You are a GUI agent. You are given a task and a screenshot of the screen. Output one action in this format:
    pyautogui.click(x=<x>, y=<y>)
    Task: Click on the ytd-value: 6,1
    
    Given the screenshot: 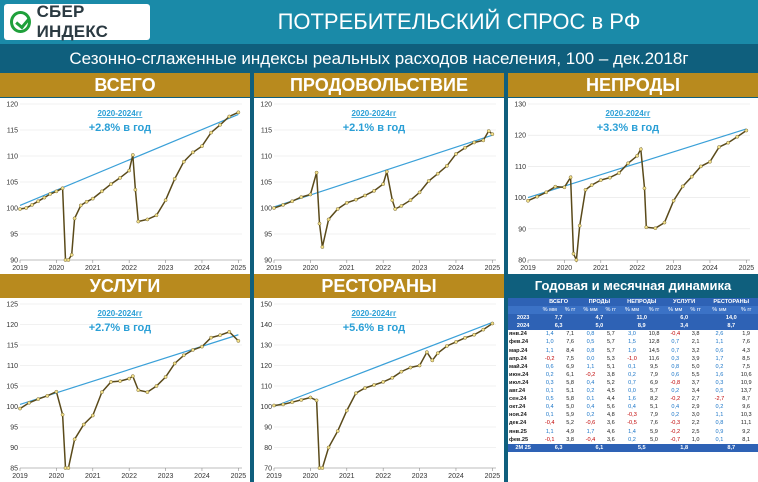 What is the action you would take?
    pyautogui.click(x=599, y=447)
    